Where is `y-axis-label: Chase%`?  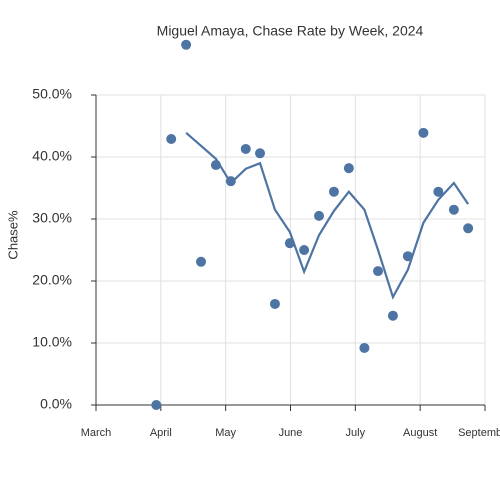
y-axis-label: Chase% is located at coordinates (12, 235).